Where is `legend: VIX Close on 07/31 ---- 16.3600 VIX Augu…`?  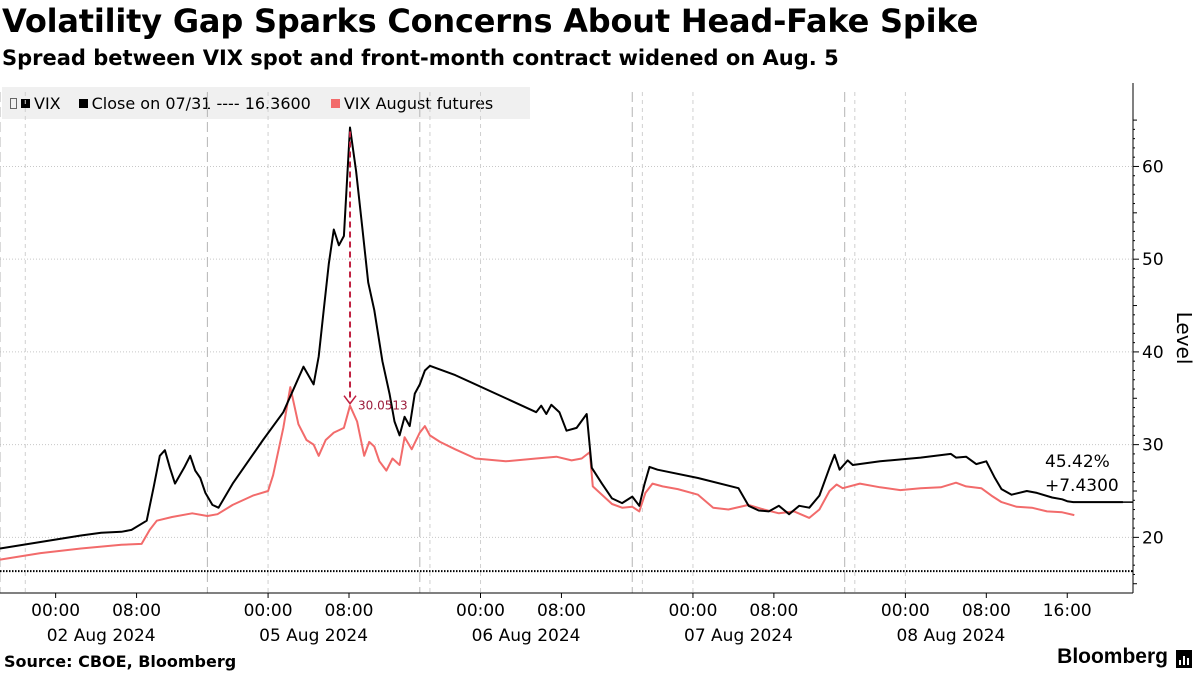 legend: VIX Close on 07/31 ---- 16.3600 VIX Augu… is located at coordinates (266, 103).